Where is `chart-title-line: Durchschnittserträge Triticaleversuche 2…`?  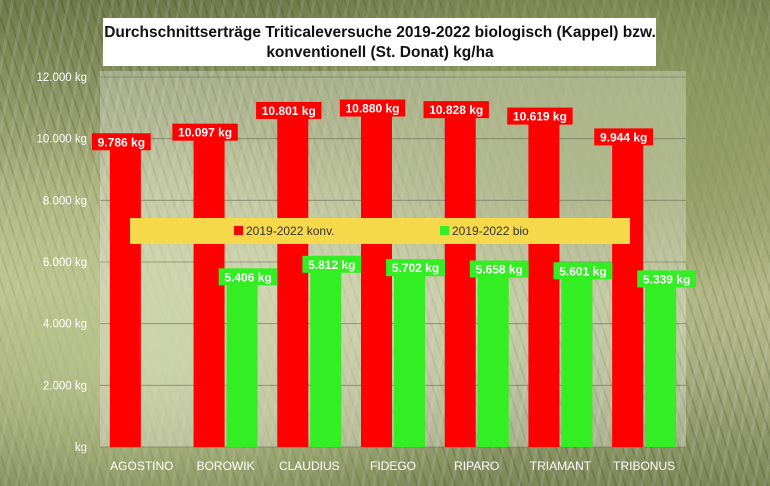 chart-title-line: Durchschnittserträge Triticaleversuche 2… is located at coordinates (380, 32).